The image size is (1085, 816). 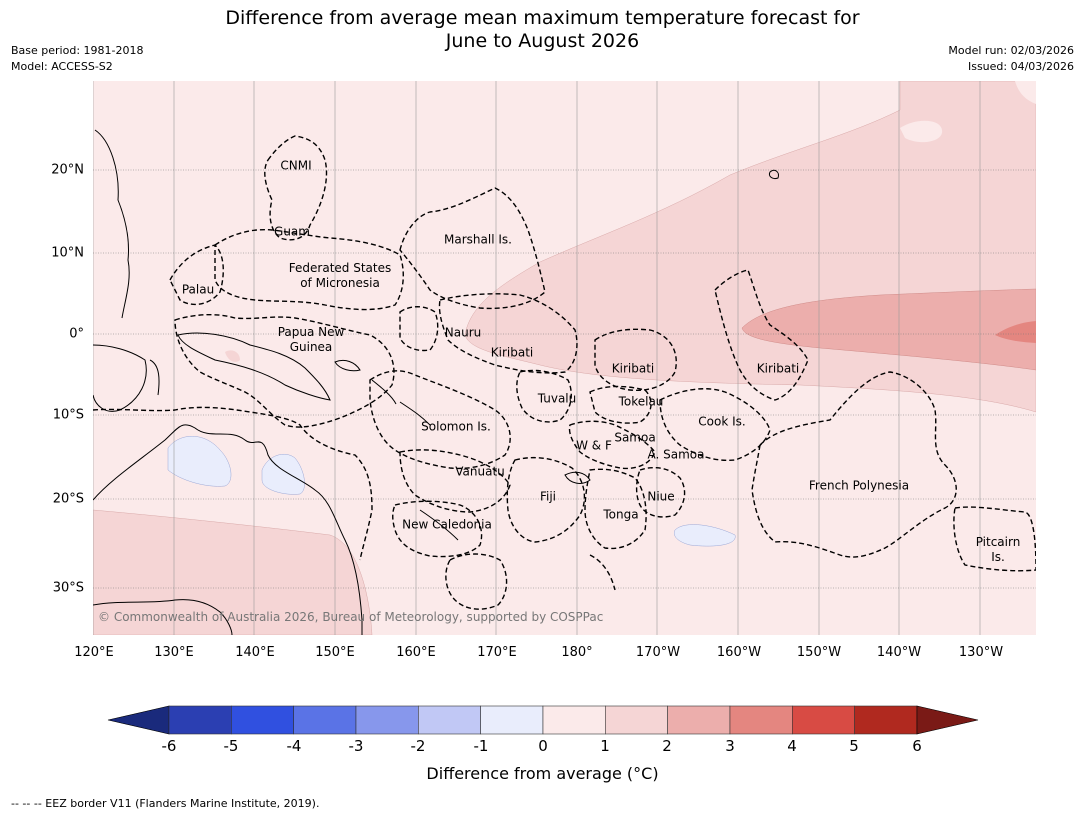 I want to click on meta-right: Model run: 02/03/2026 Issued: 04/03/2026, so click(x=1011, y=59).